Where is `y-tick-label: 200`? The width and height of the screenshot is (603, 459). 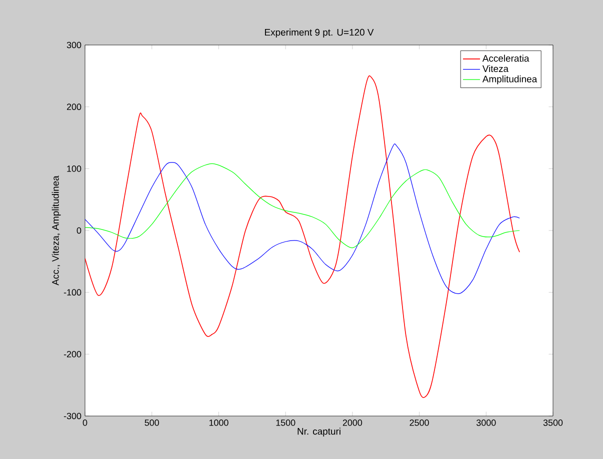 y-tick-label: 200 is located at coordinates (74, 107).